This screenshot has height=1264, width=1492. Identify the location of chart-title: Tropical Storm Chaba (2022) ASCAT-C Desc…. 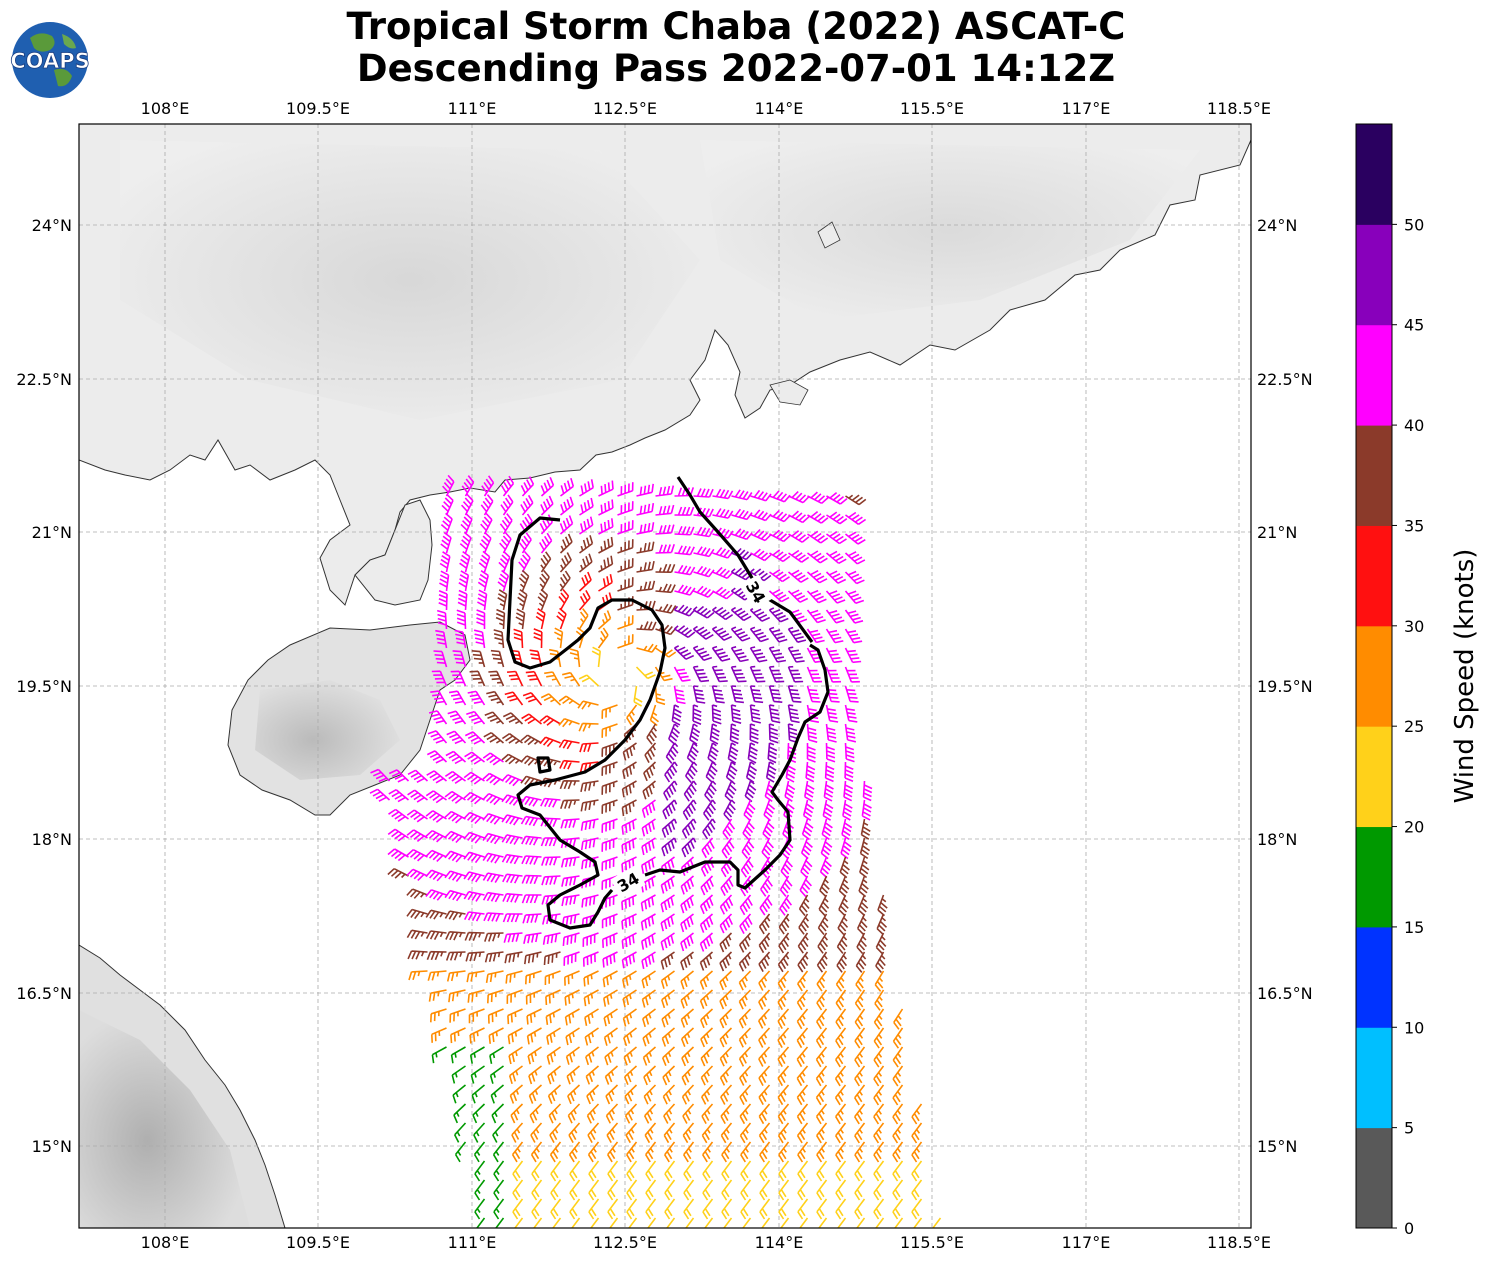
(736, 48).